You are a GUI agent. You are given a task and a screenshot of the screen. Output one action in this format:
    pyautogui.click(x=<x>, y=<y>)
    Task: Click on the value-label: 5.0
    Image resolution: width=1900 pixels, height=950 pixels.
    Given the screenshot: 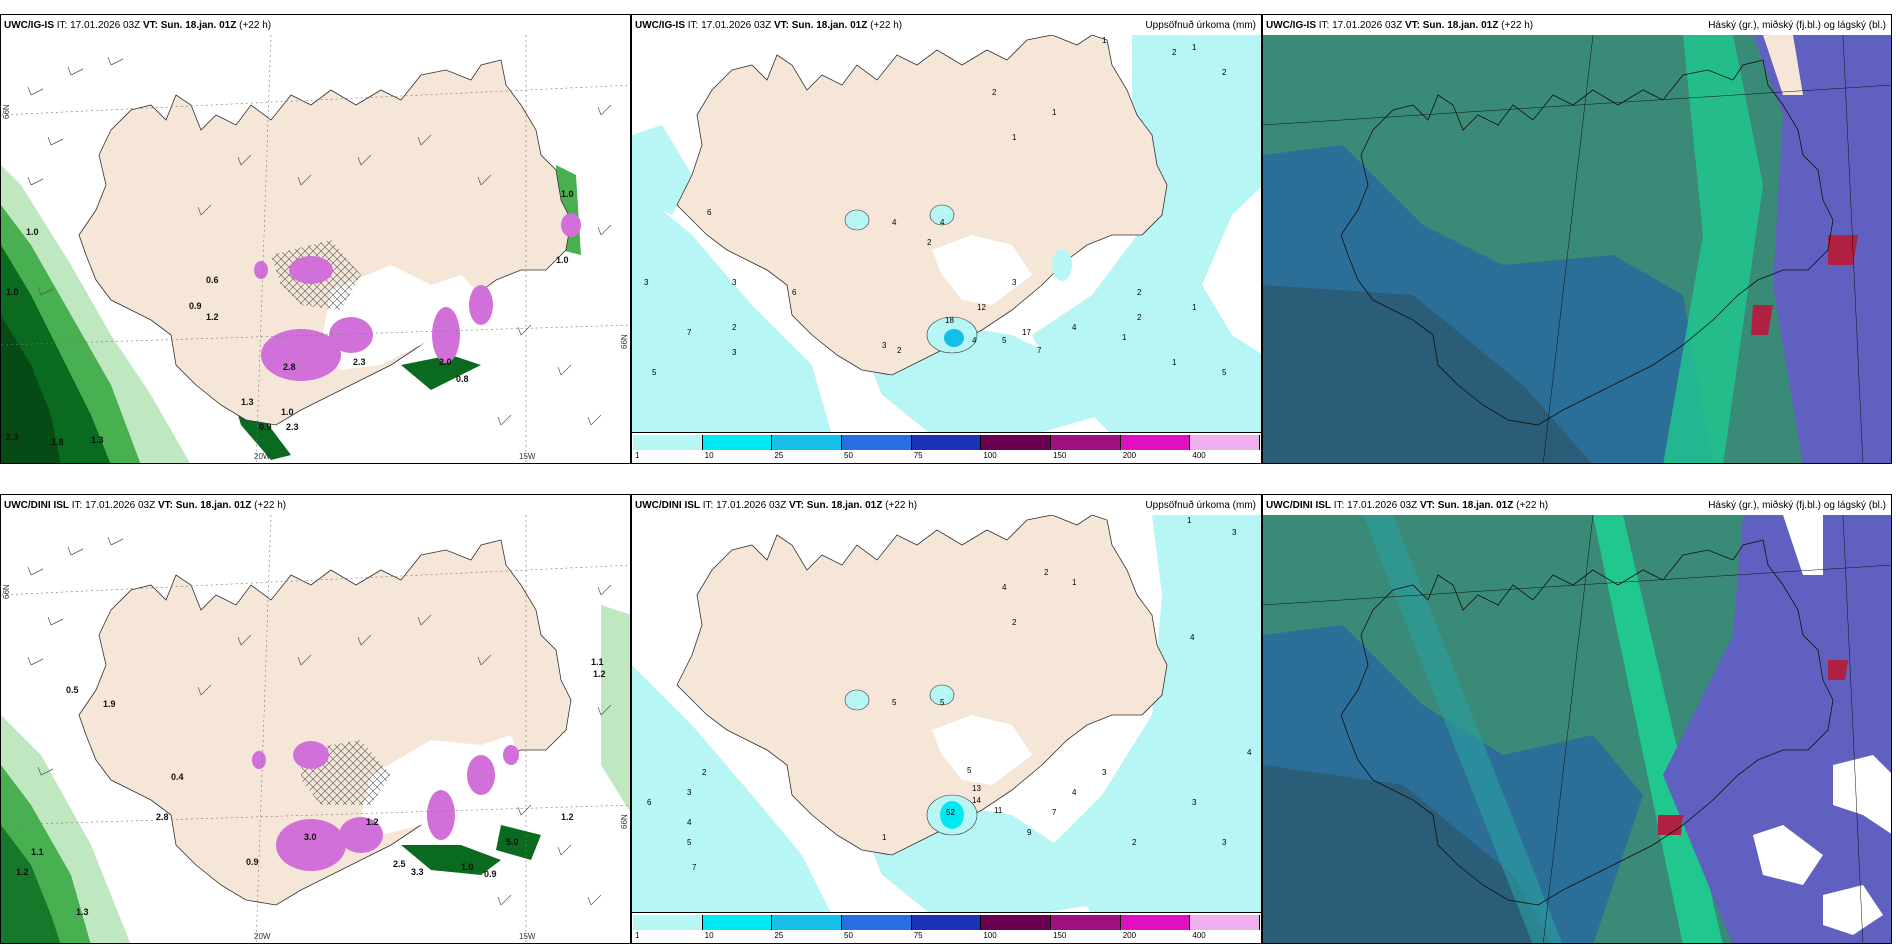 What is the action you would take?
    pyautogui.click(x=512, y=842)
    